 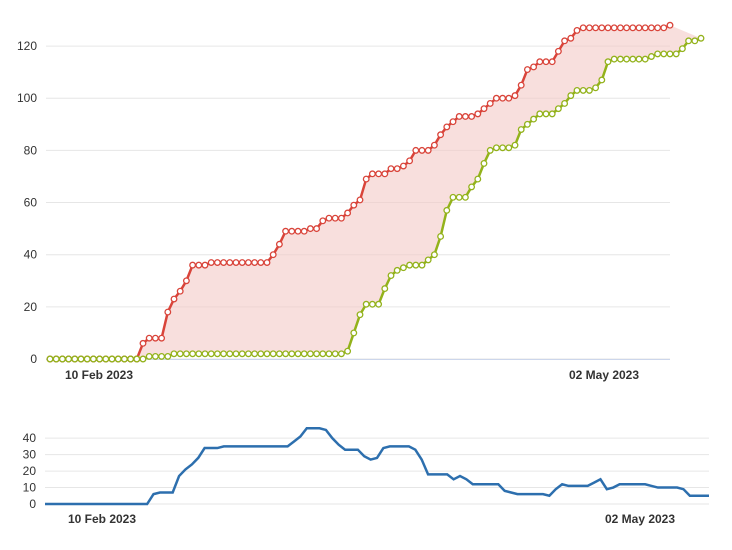 What do you see at coordinates (604, 375) in the screenshot?
I see `main-x-tick-label: 02 May 2023` at bounding box center [604, 375].